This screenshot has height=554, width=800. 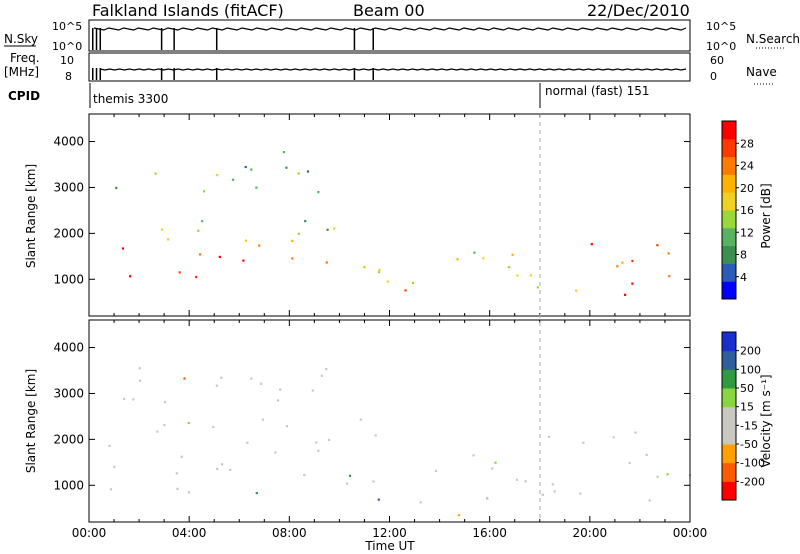 I want to click on date-title: 22/Dec/2010, so click(x=638, y=10).